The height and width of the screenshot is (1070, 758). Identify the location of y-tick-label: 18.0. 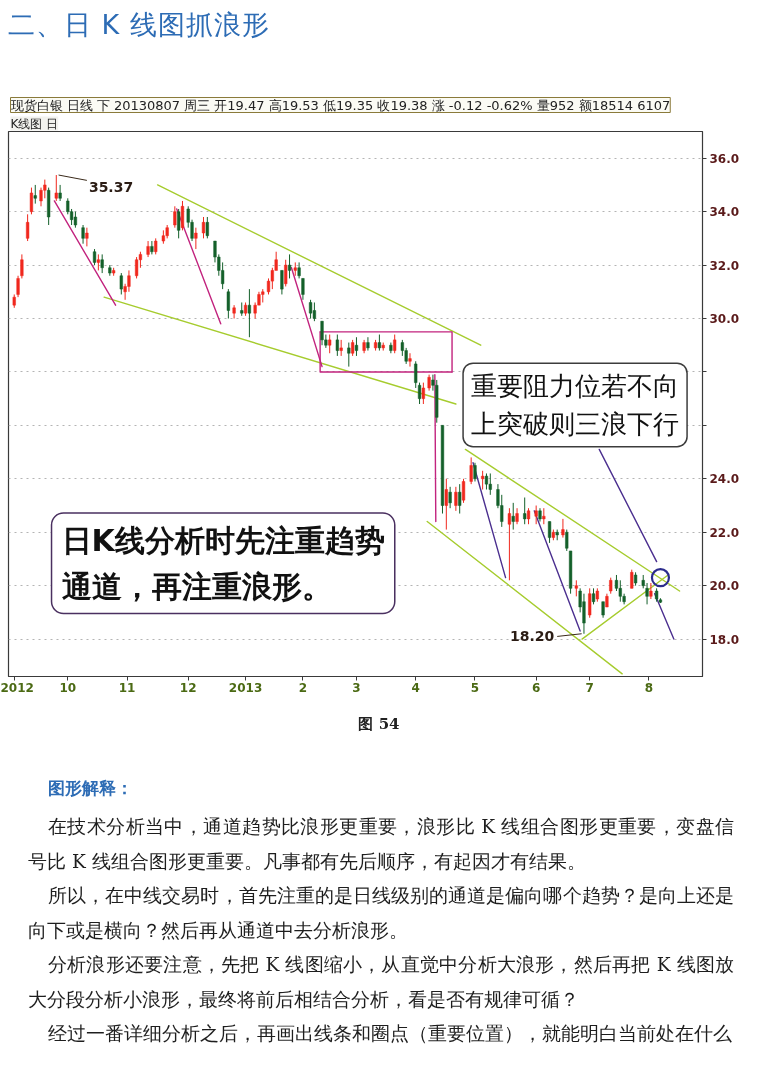
(724, 639).